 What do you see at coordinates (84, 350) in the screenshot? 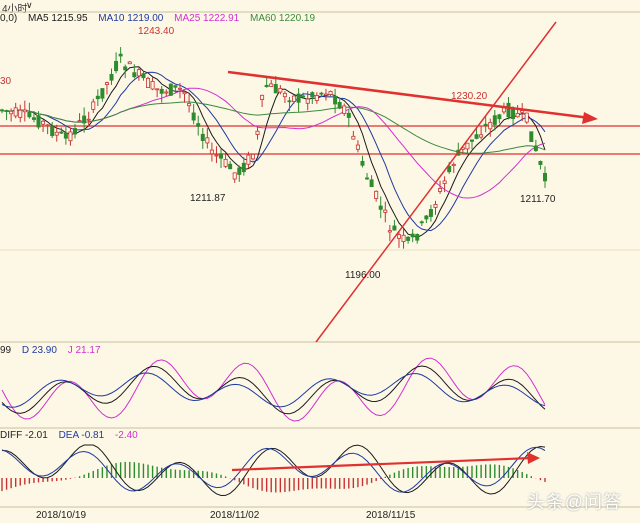
I see `kdj-j-value: J 21.17` at bounding box center [84, 350].